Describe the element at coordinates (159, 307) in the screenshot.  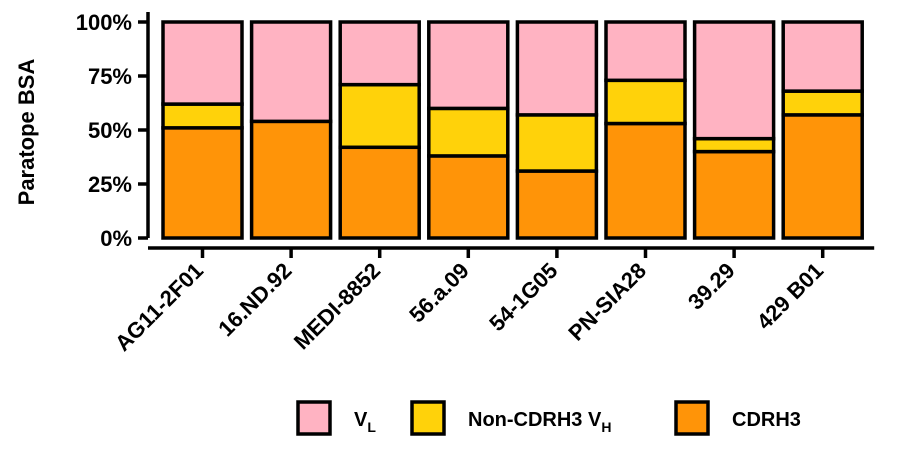
I see `x-tick-label: AG11-2F01` at that location.